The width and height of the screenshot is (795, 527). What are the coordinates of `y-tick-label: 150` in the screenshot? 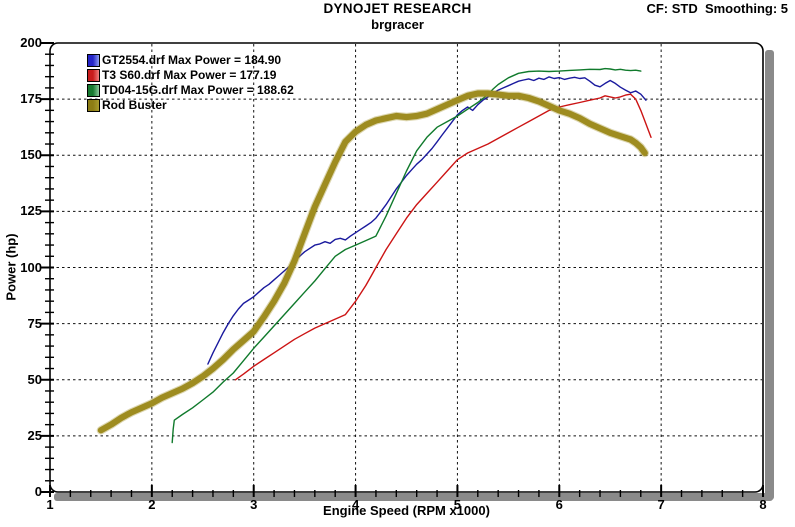 It's located at (31, 155).